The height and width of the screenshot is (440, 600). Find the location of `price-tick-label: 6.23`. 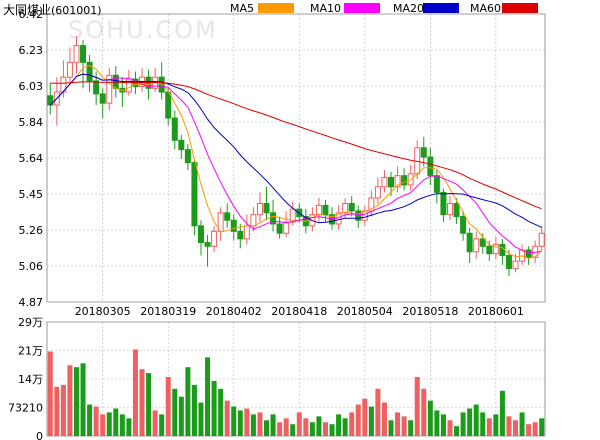

price-tick-label: 6.23 is located at coordinates (31, 50).